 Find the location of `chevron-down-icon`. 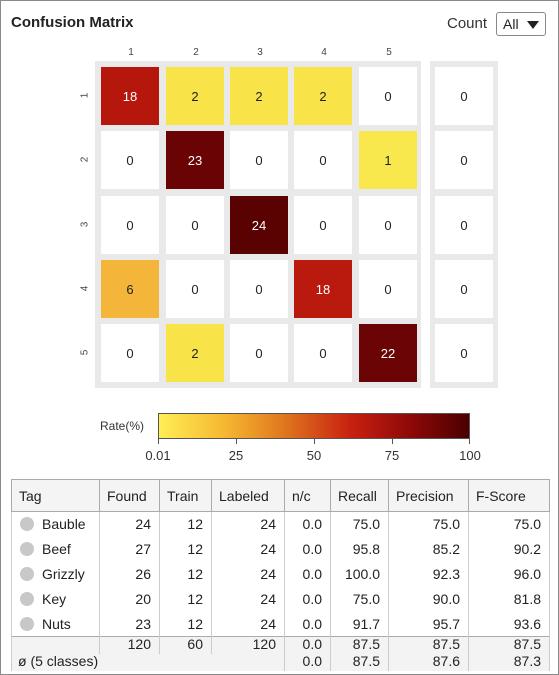

chevron-down-icon is located at coordinates (533, 25).